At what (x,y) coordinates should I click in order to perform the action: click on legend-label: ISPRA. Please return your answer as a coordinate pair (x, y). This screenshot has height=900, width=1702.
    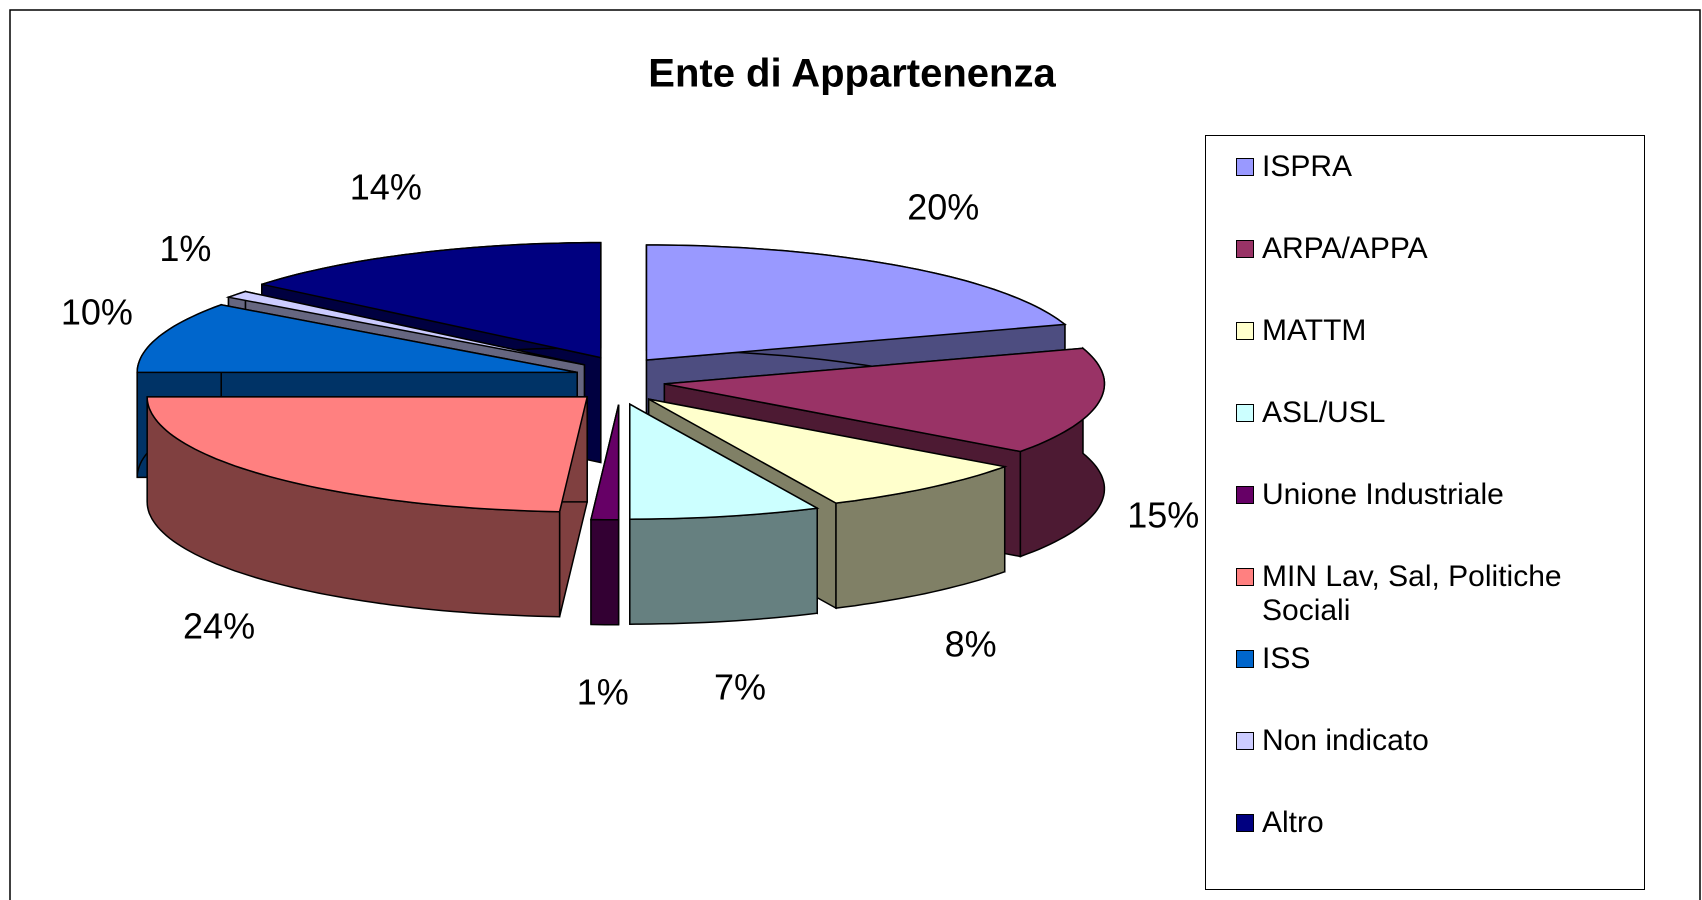
    Looking at the image, I should click on (1307, 166).